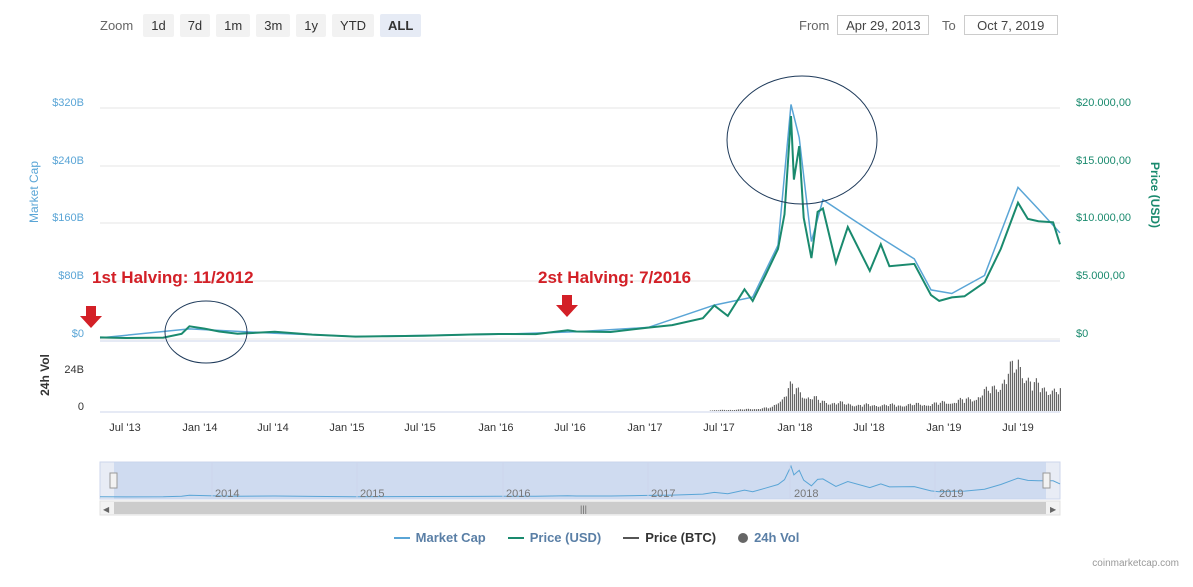 This screenshot has height=587, width=1193. I want to click on legend-item-price-btc: Price (BTC), so click(669, 537).